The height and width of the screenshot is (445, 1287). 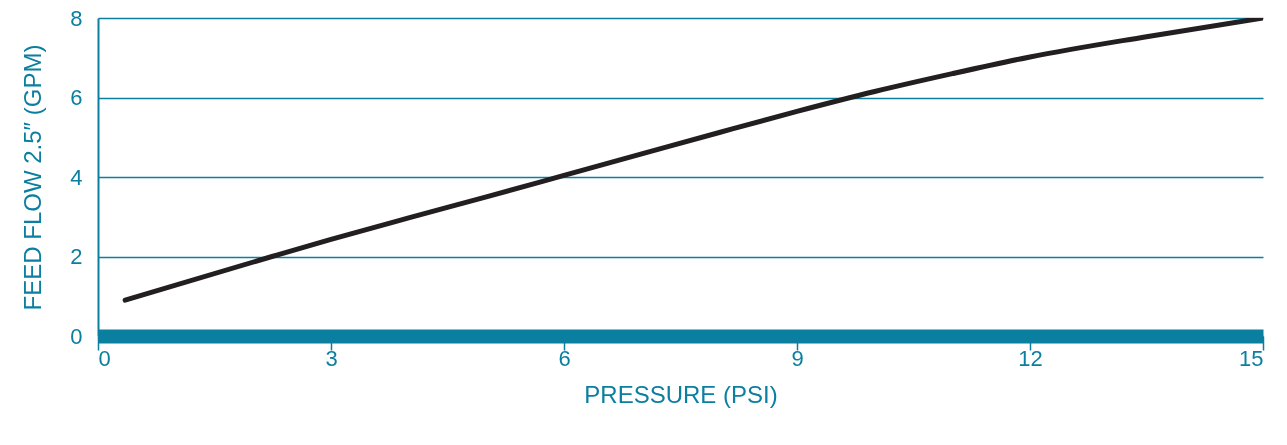 I want to click on x-tick-label: 6, so click(x=564, y=358).